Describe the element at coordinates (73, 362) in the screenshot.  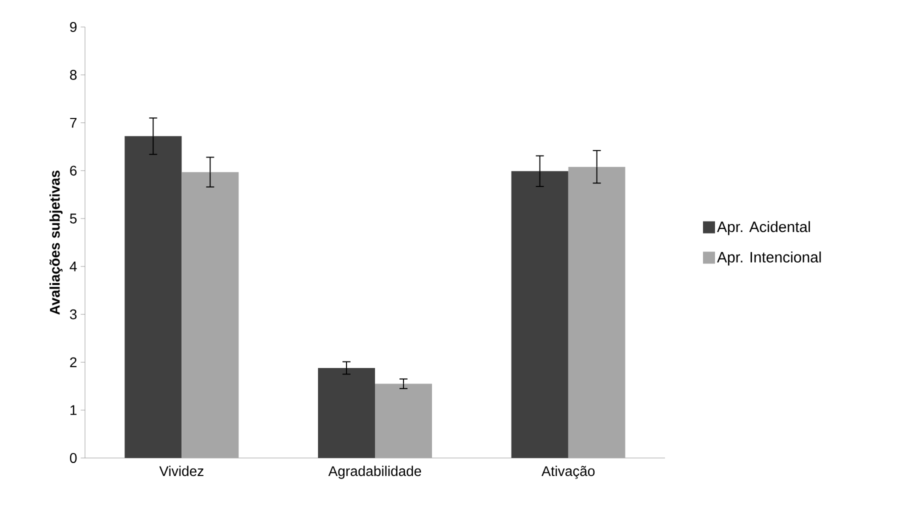
I see `y-tick-label: 2` at that location.